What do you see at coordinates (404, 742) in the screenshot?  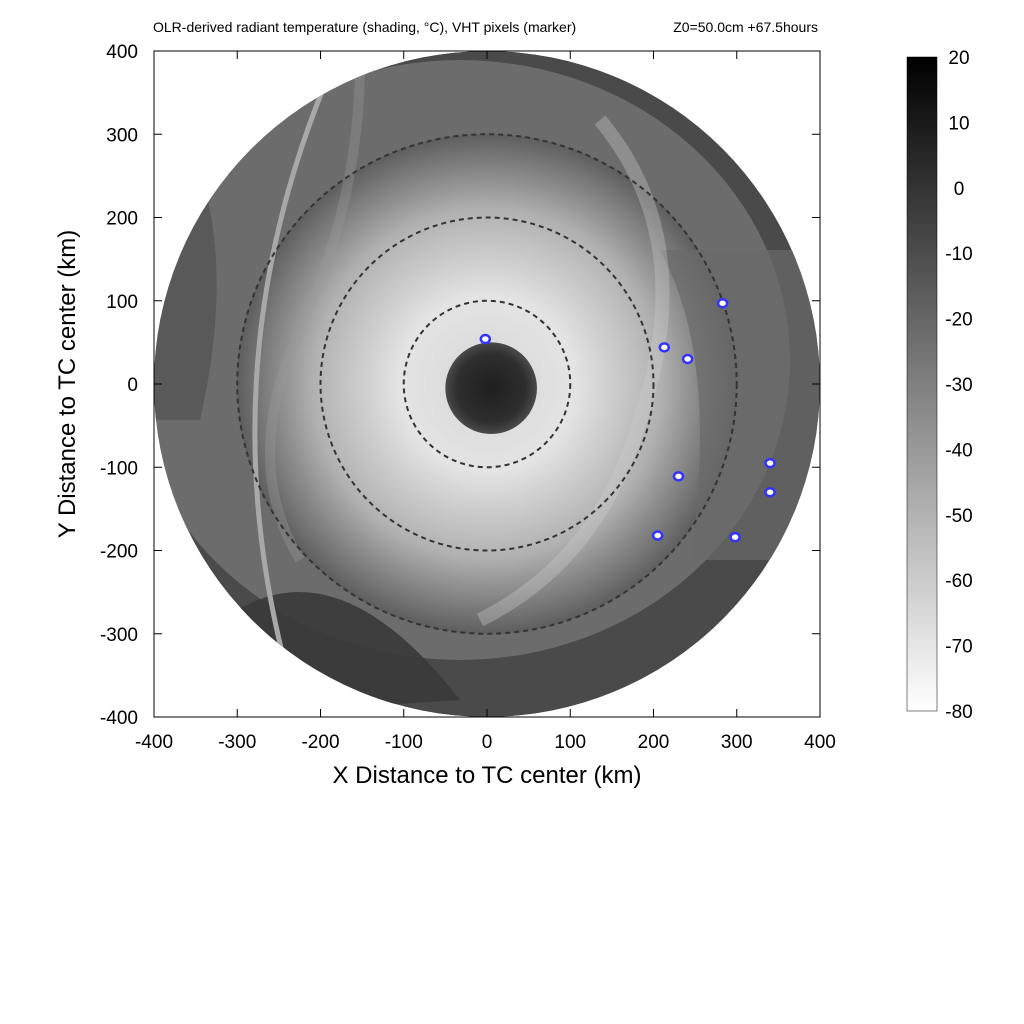 I see `x-tick-label: -100` at bounding box center [404, 742].